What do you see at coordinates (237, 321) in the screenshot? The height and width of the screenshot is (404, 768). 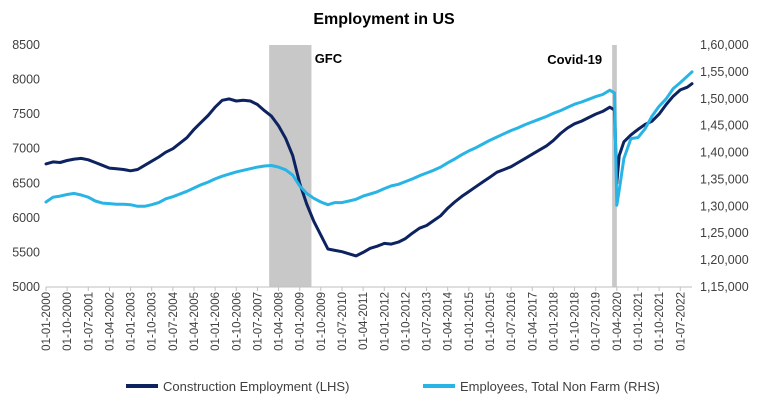 I see `x-tick-label: 01-10-2006` at bounding box center [237, 321].